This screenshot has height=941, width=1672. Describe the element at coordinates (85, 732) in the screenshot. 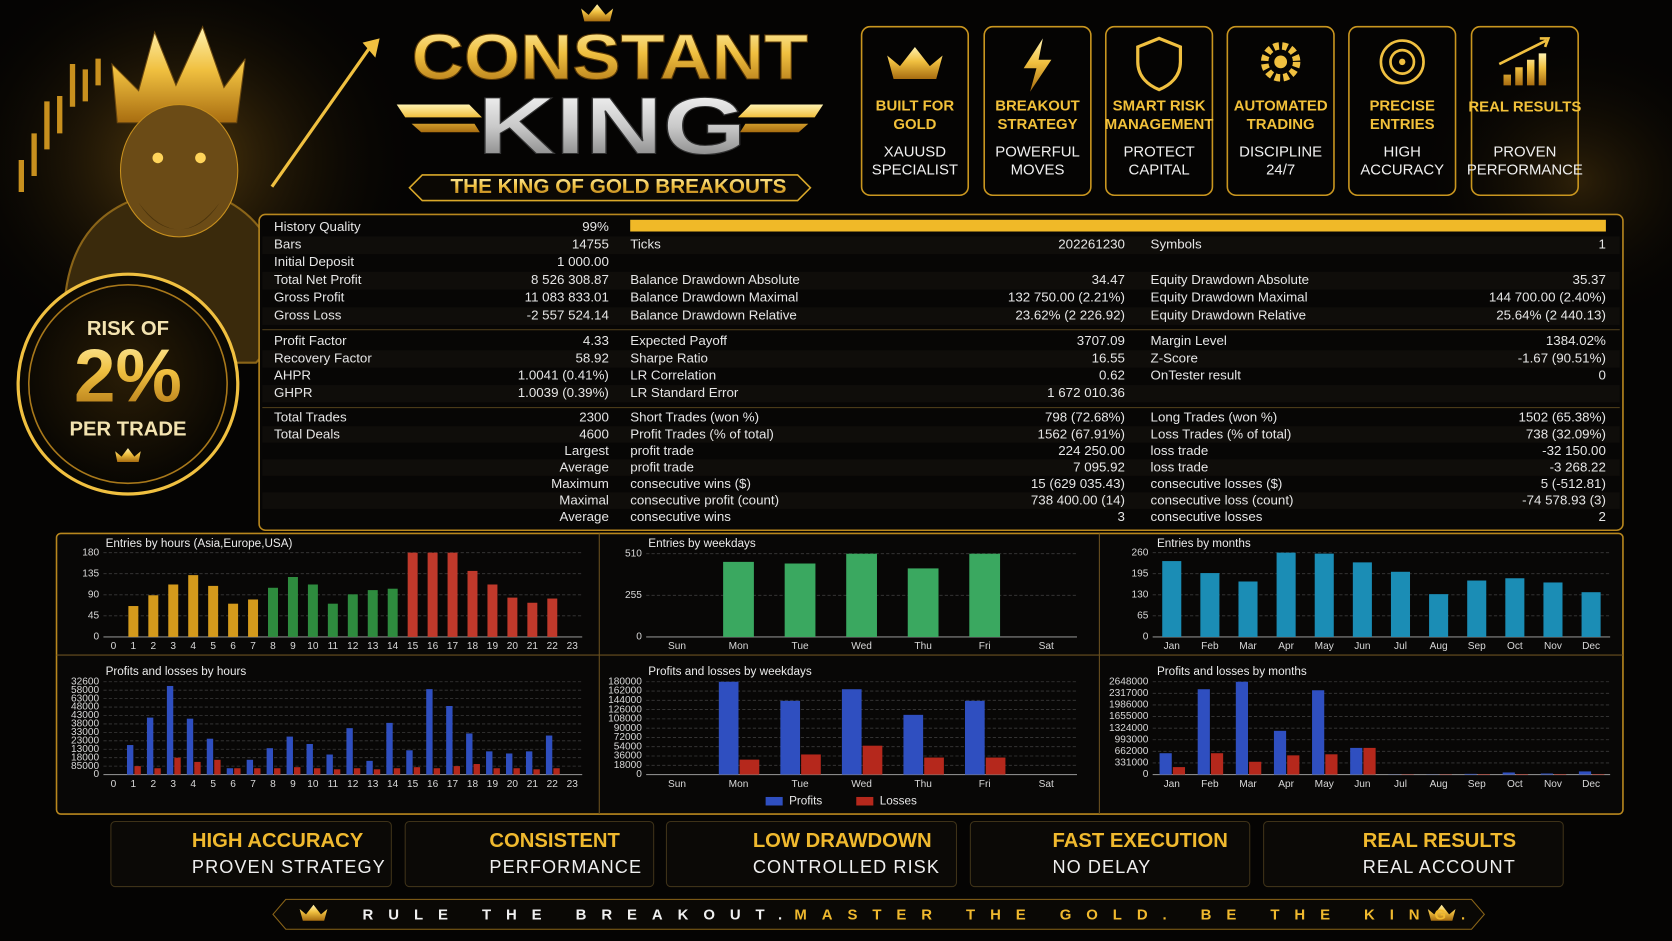

I see `y-tick-label: 33000` at that location.